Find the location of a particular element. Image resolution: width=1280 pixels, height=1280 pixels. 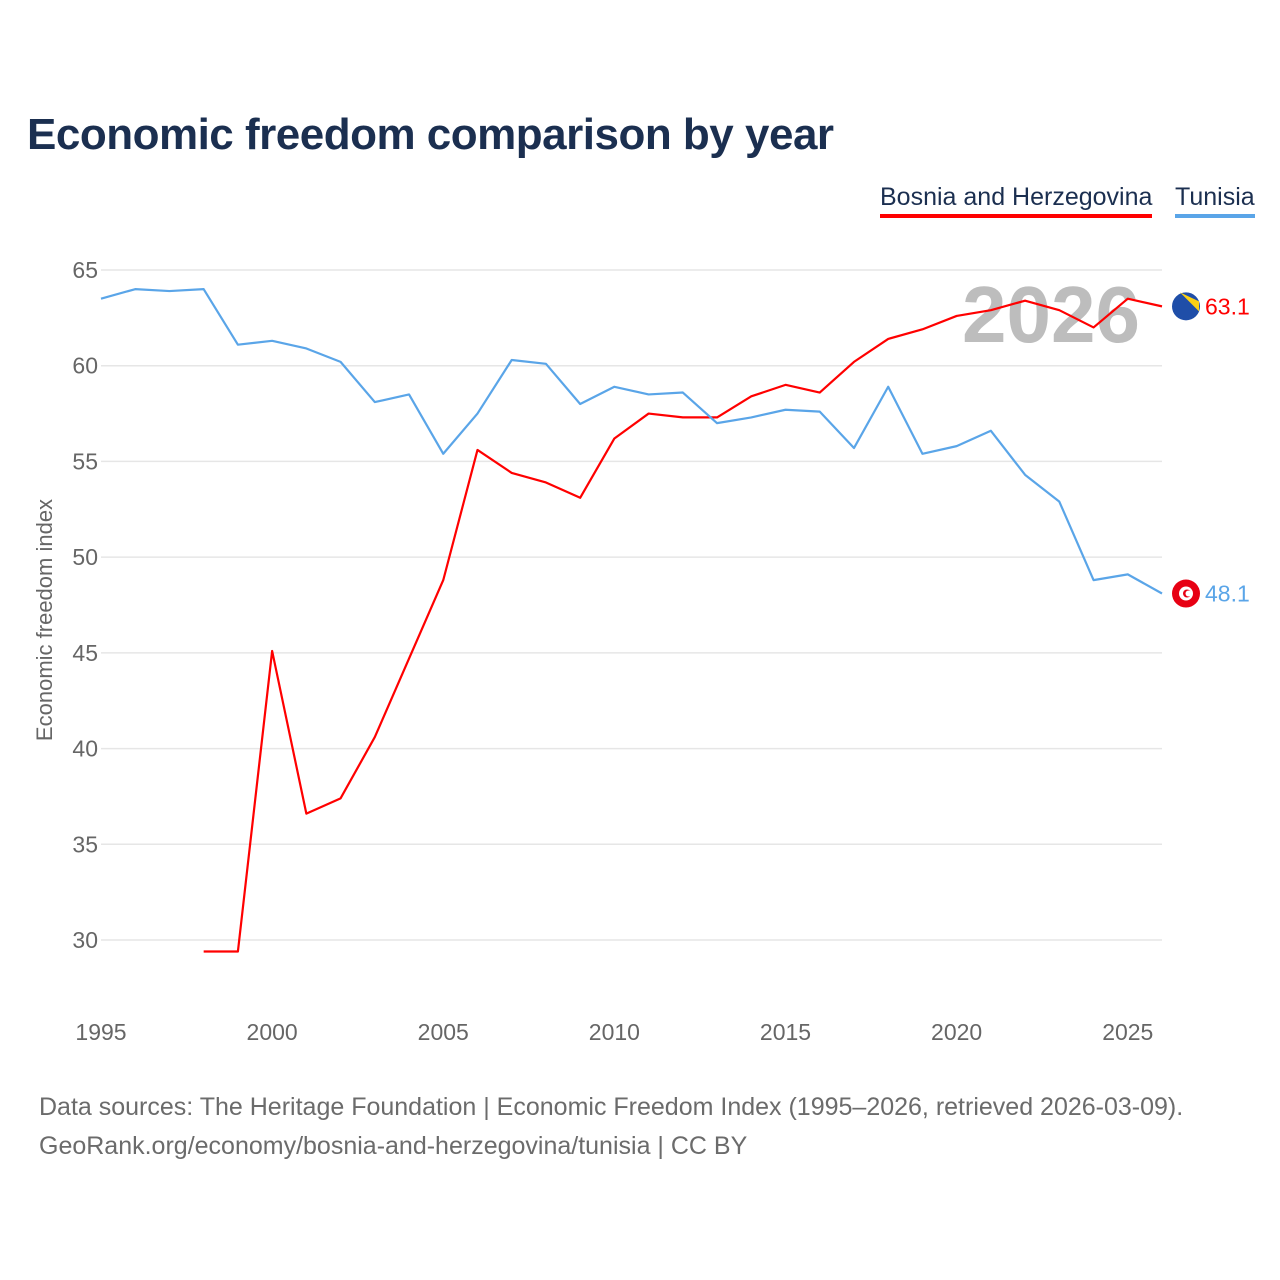

y-tick-label: 50 is located at coordinates (85, 557).